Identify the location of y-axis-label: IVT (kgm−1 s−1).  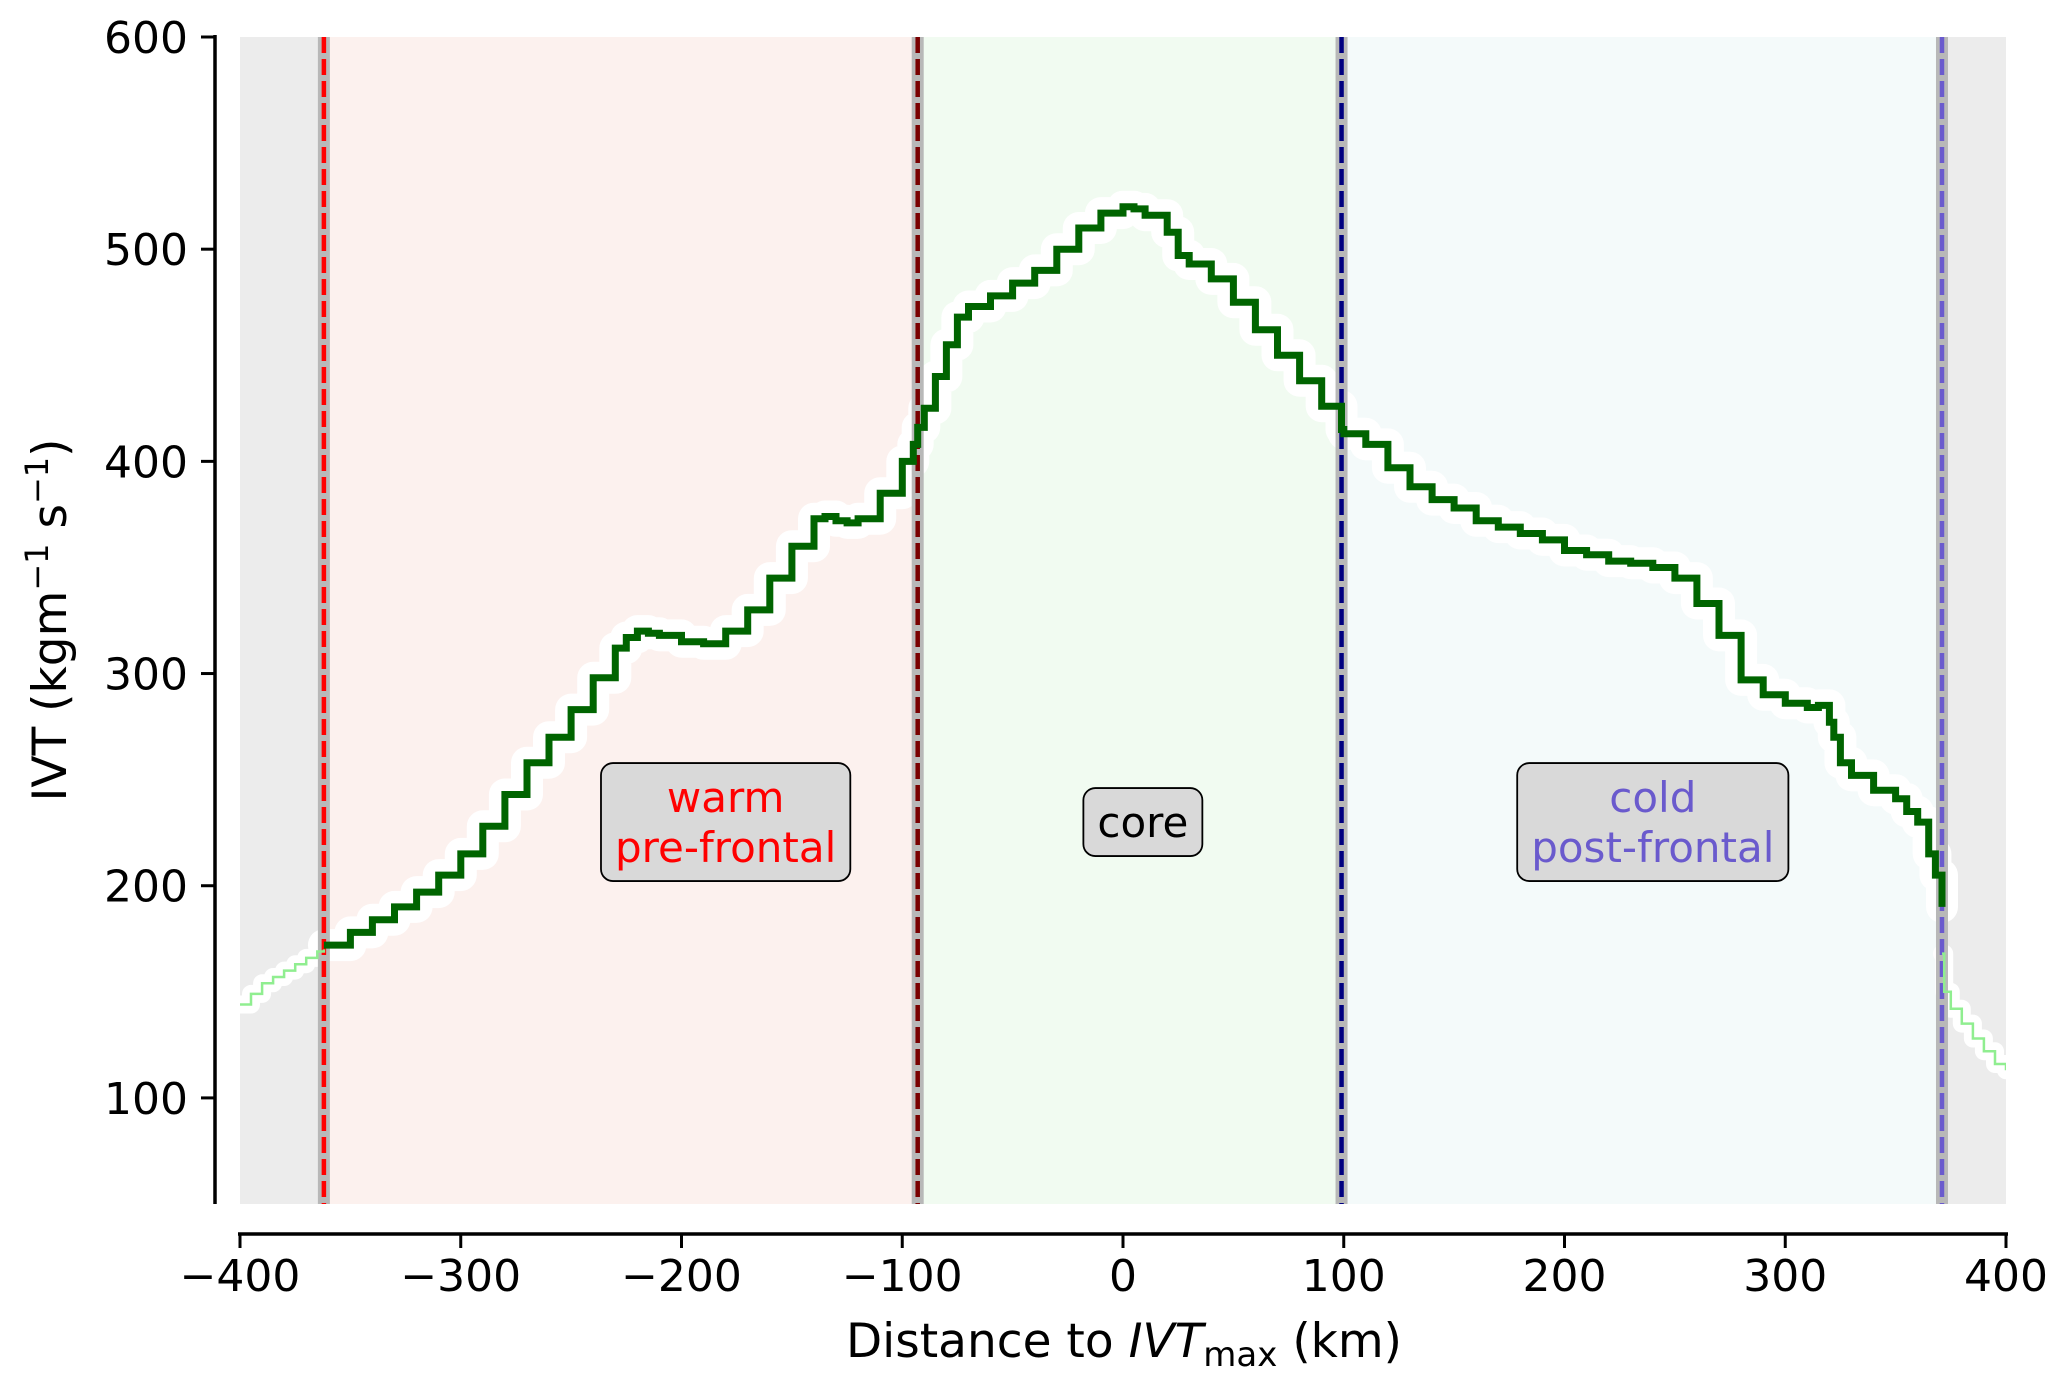
(48, 620).